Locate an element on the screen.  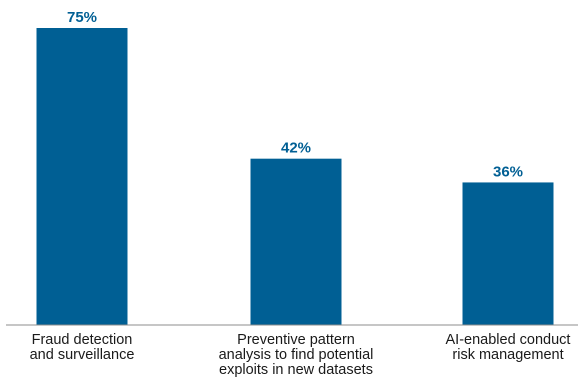
category-label-line: exploits in new datasets is located at coordinates (296, 370).